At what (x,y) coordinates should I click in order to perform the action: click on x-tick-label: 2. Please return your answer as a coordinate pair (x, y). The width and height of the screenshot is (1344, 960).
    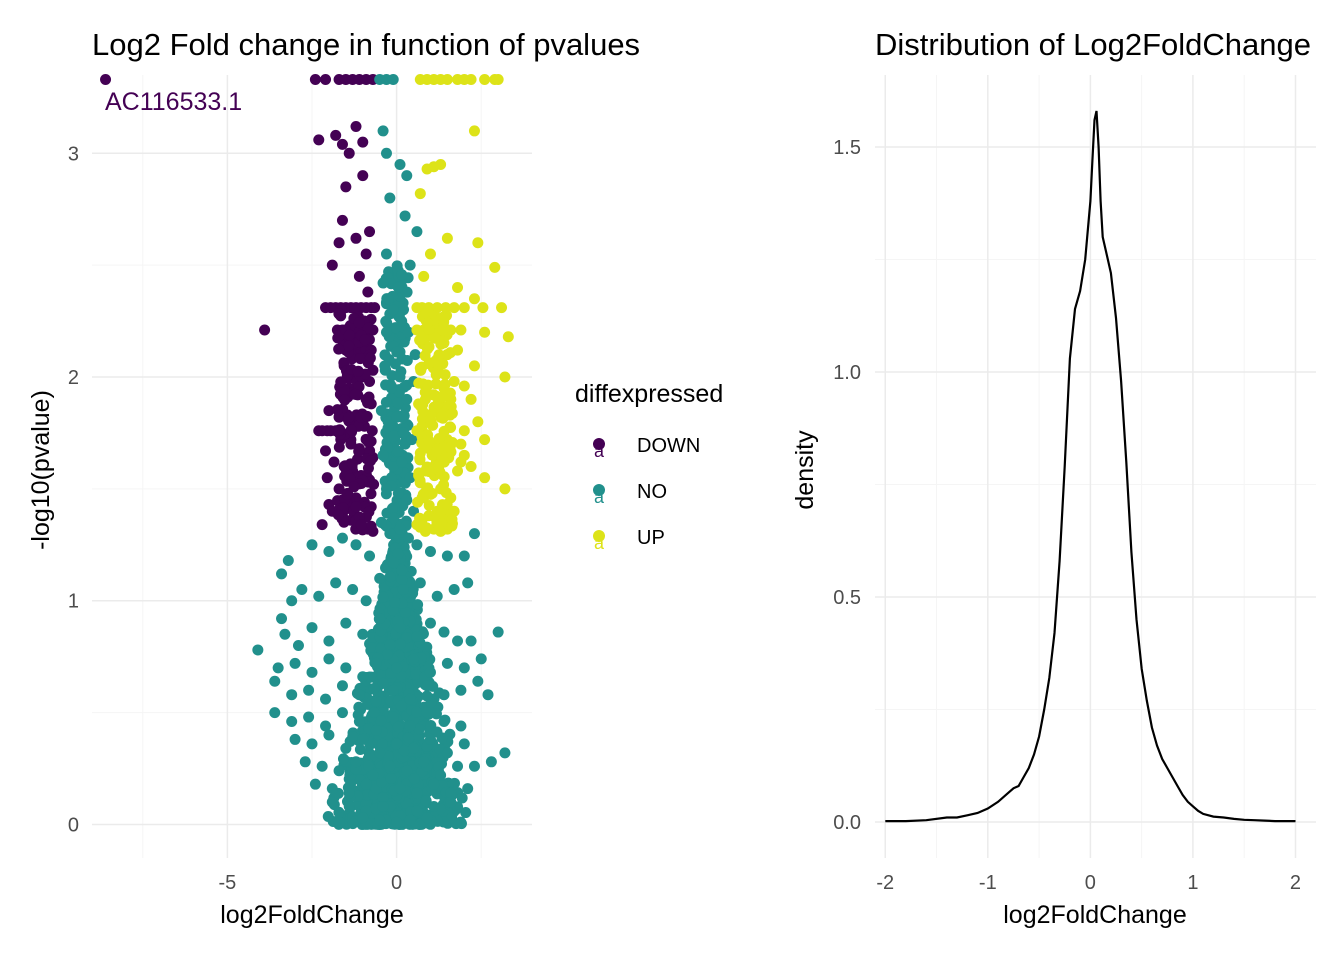
    Looking at the image, I should click on (1295, 883).